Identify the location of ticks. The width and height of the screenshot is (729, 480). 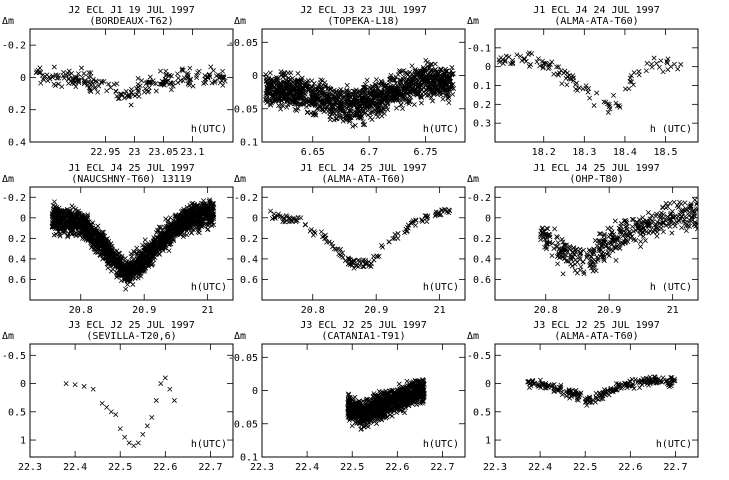
(596, 243).